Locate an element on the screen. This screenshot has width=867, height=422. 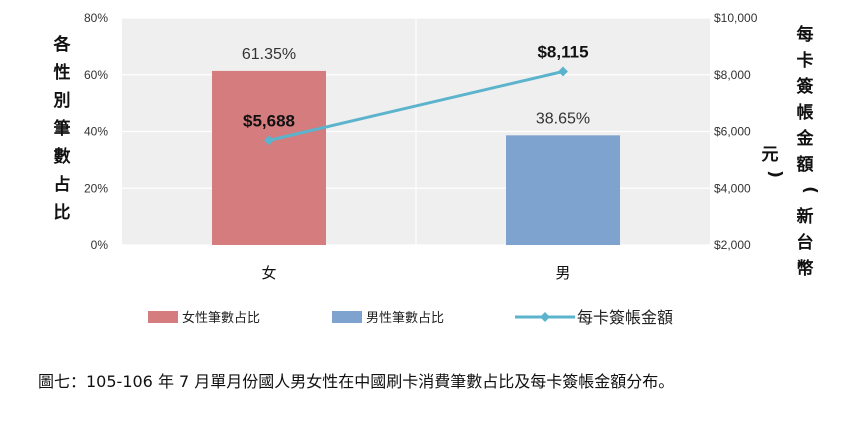
y2-axis-title-char: 帳 is located at coordinates (805, 112).